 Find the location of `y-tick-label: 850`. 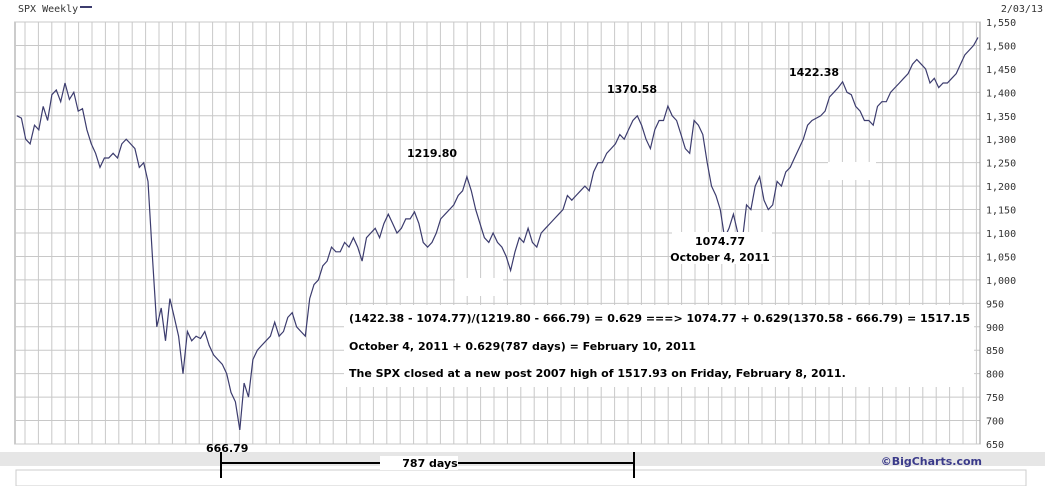

y-tick-label: 850 is located at coordinates (995, 351).